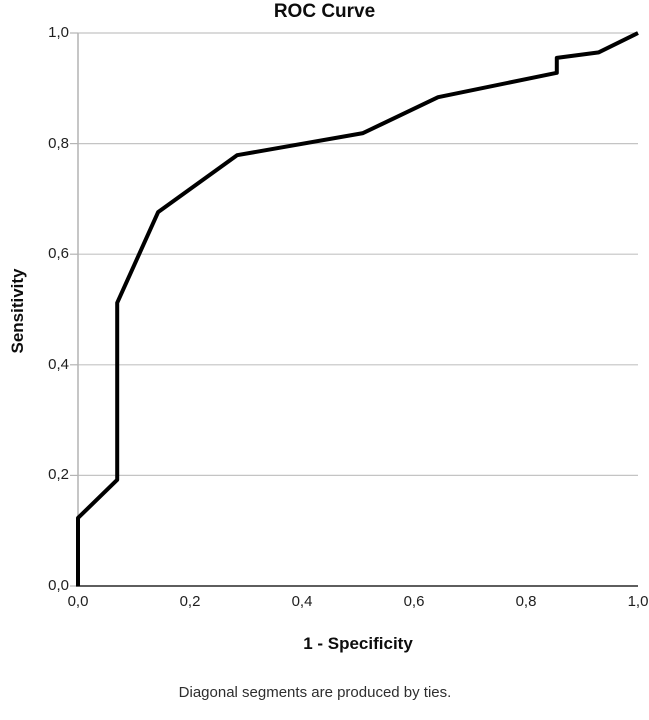  I want to click on chart-title: ROC Curve, so click(324, 11).